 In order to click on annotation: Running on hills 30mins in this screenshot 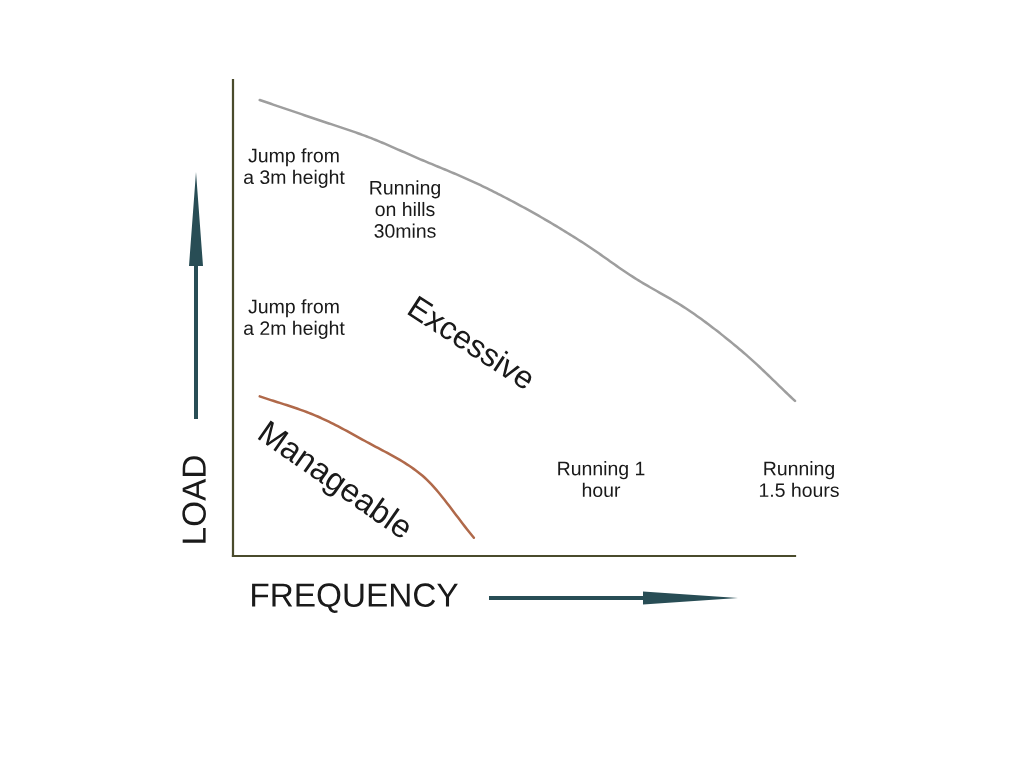, I will do `click(405, 209)`.